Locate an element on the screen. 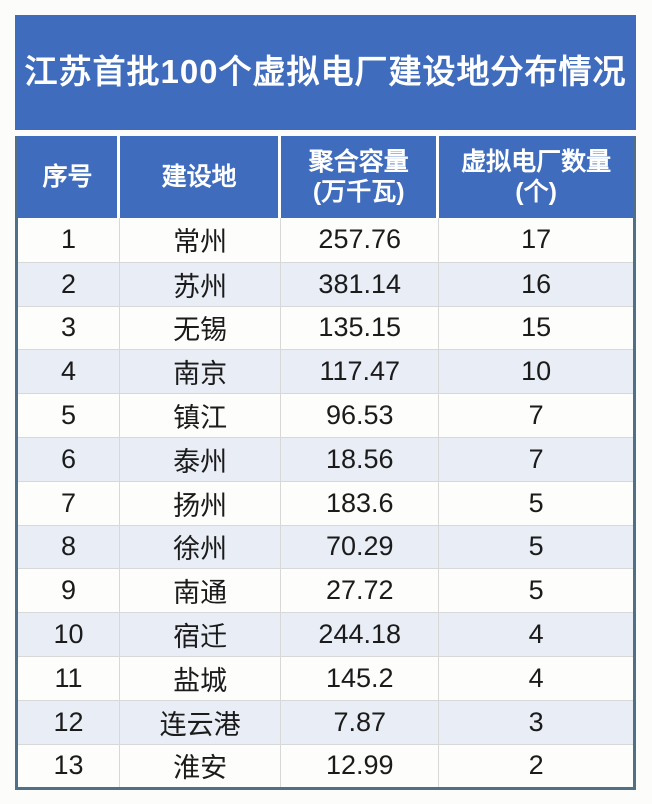  cell-city: 南京 is located at coordinates (201, 372).